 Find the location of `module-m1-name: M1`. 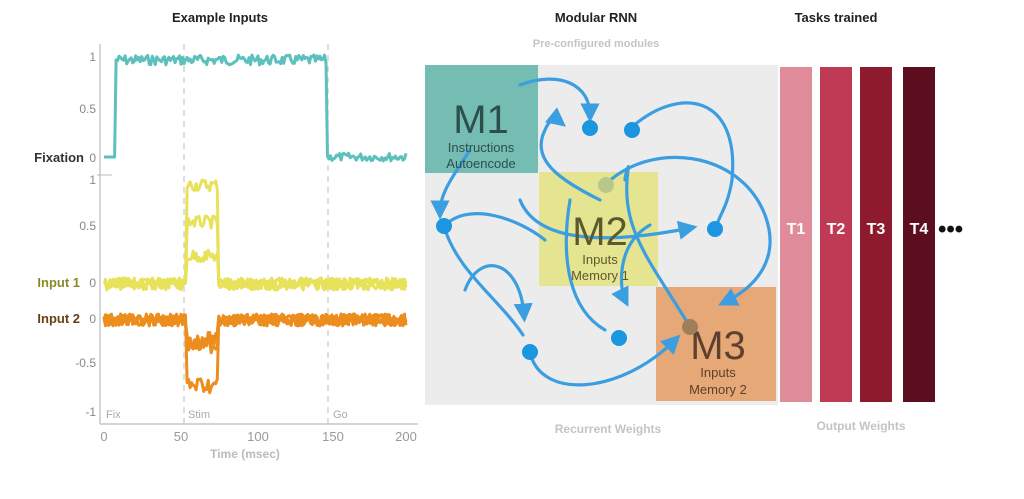

module-m1-name: M1 is located at coordinates (481, 120).